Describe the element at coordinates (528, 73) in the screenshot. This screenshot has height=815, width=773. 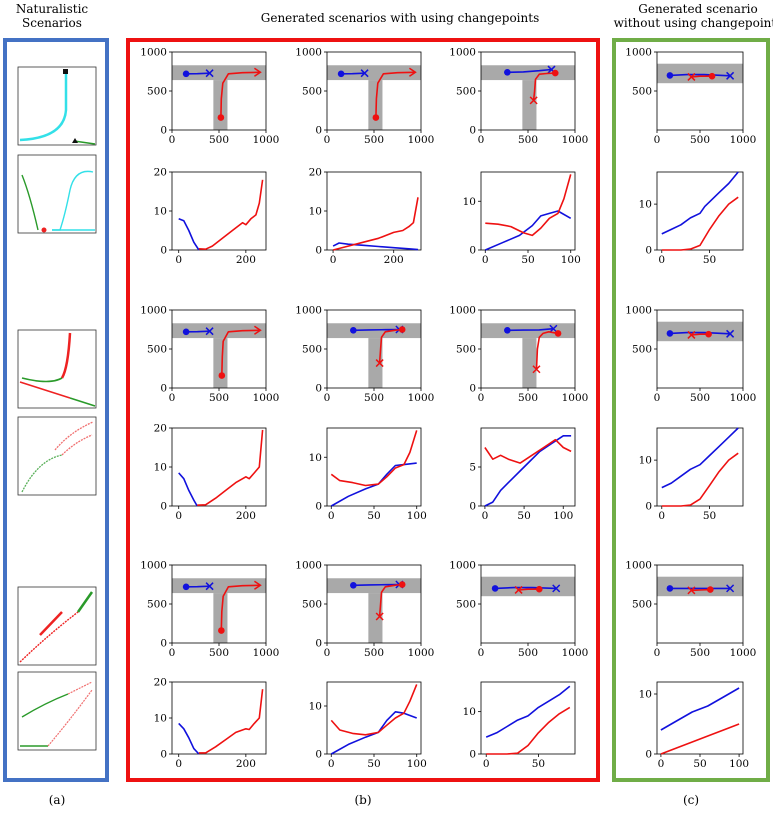
I see `road-horizontal` at that location.